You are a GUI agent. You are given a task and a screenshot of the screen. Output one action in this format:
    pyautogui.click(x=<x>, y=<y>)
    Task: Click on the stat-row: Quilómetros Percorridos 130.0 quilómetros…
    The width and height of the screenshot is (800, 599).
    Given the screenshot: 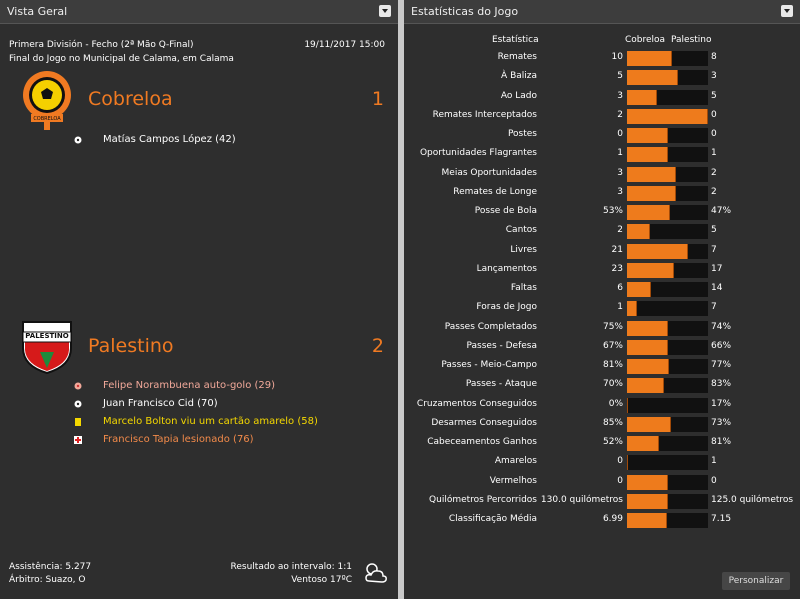 What is the action you would take?
    pyautogui.click(x=602, y=501)
    